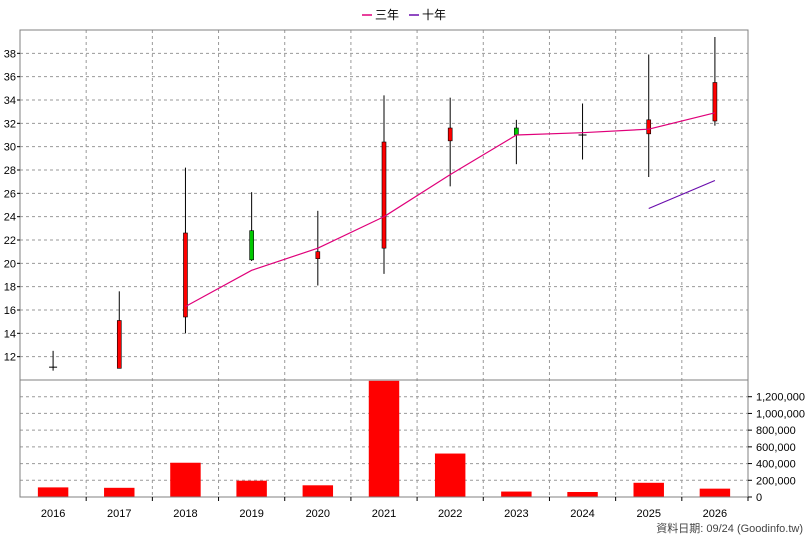  What do you see at coordinates (10, 78) in the screenshot?
I see `price-tick-label: 36` at bounding box center [10, 78].